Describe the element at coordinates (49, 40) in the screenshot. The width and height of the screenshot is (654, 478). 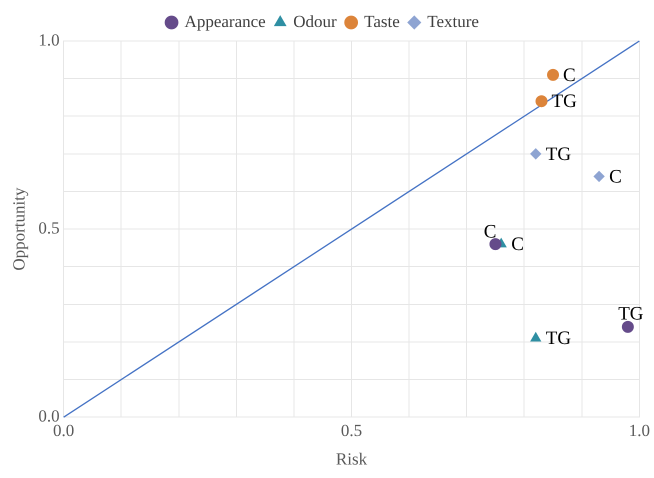
I see `y-tick-label: 1.0` at that location.